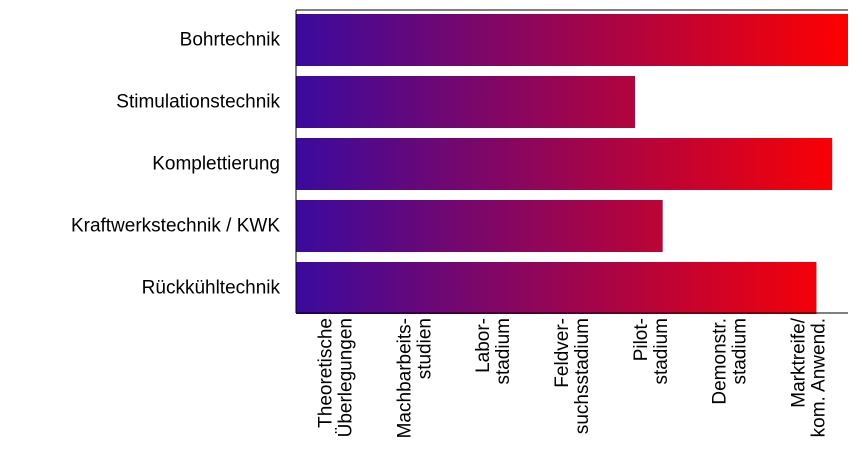 This screenshot has width=863, height=473. Describe the element at coordinates (345, 377) in the screenshot. I see `x-tick-label-0-line-1: Überlegungen` at that location.